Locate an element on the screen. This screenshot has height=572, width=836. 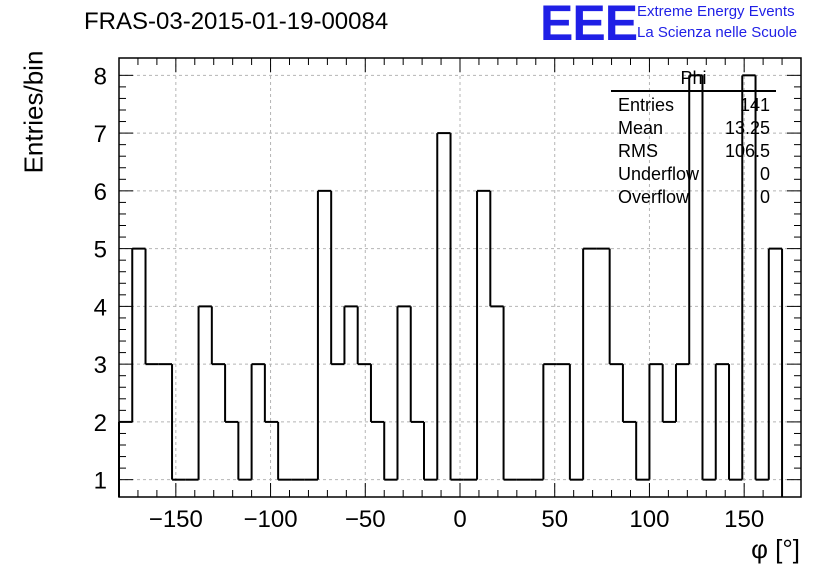
y-tick-label: 7 is located at coordinates (100, 134).